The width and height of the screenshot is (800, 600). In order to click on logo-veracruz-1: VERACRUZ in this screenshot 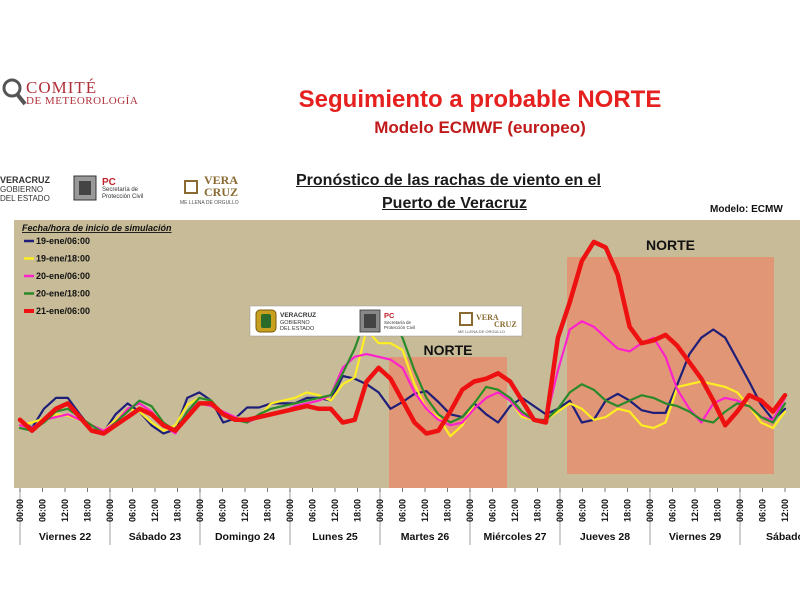, I will do `click(25, 180)`.